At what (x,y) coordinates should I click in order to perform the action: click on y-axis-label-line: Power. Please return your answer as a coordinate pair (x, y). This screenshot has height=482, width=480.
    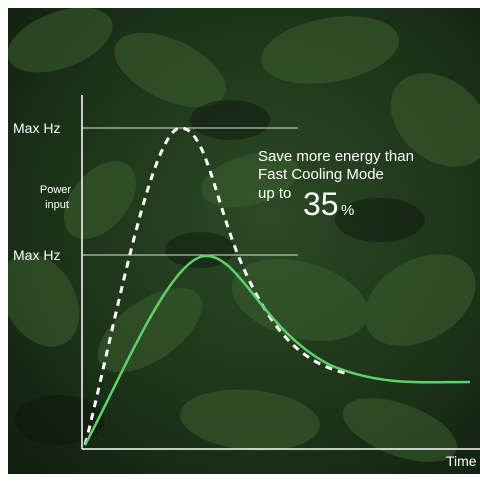
    Looking at the image, I should click on (56, 190).